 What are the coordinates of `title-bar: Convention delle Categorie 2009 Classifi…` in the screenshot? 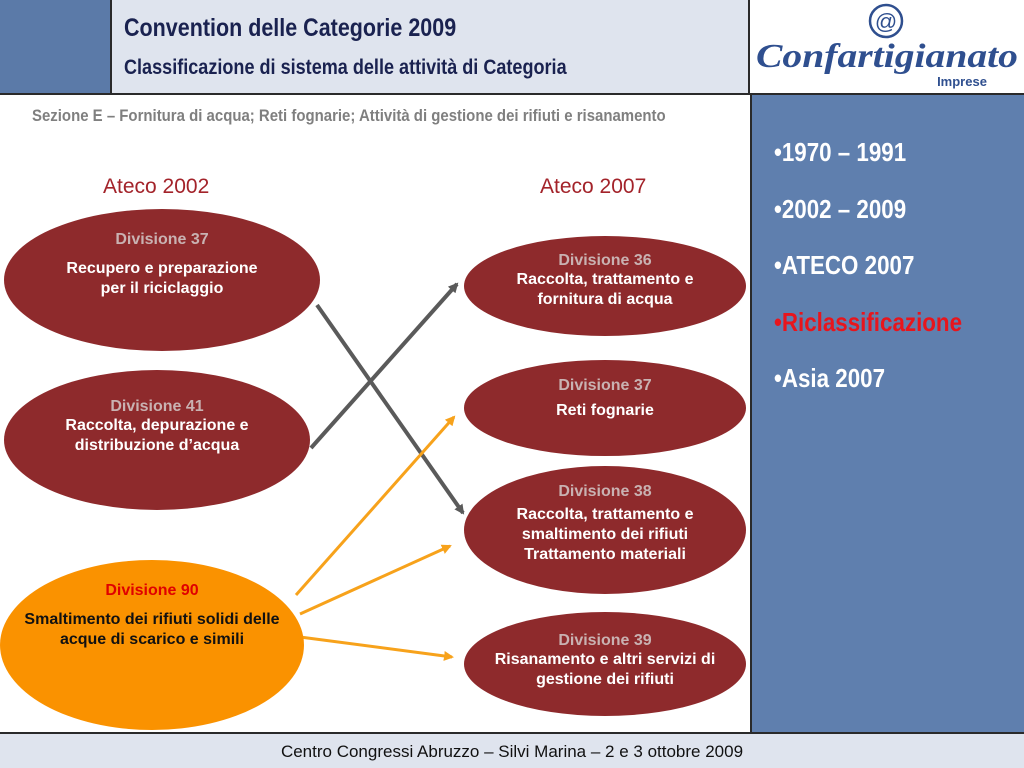 It's located at (430, 46).